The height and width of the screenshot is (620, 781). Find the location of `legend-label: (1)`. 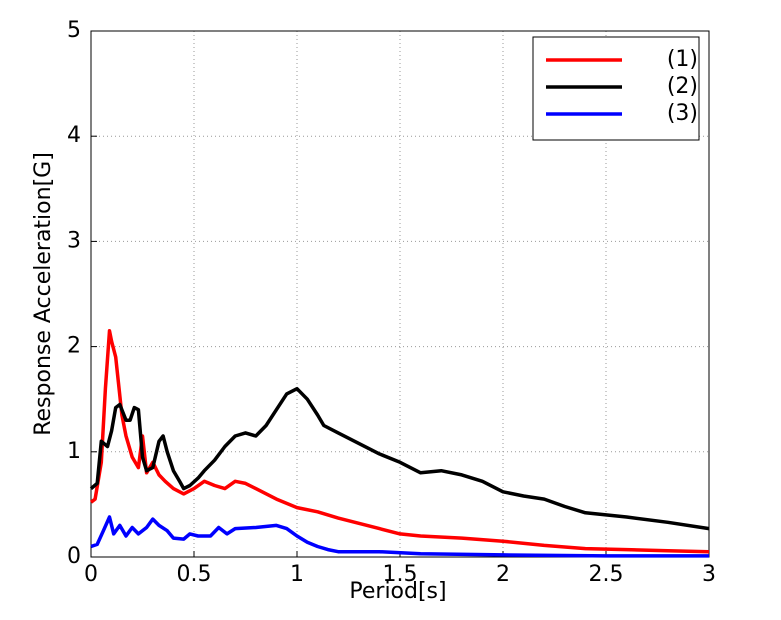

legend-label: (1) is located at coordinates (682, 59).